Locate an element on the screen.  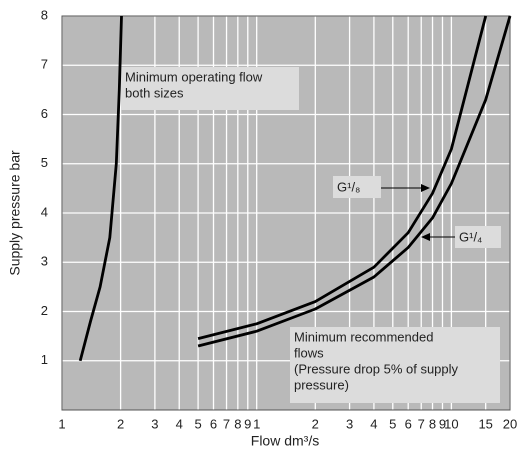
y-tick-label: 1 is located at coordinates (44, 359).